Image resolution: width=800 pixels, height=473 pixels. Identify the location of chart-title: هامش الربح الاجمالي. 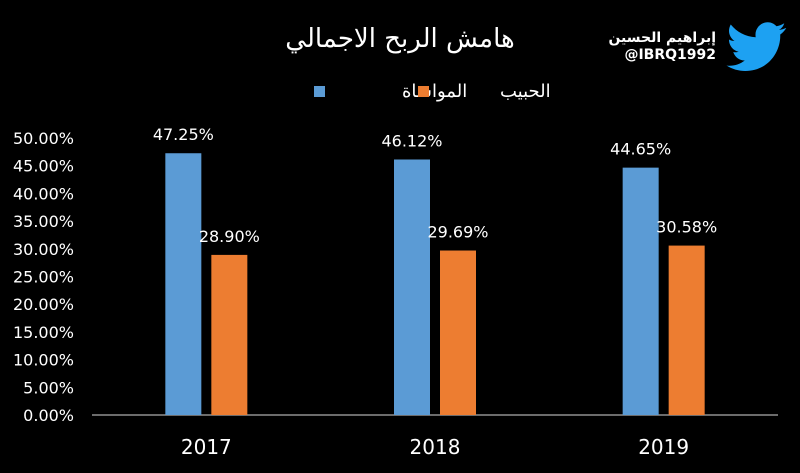
(399, 39).